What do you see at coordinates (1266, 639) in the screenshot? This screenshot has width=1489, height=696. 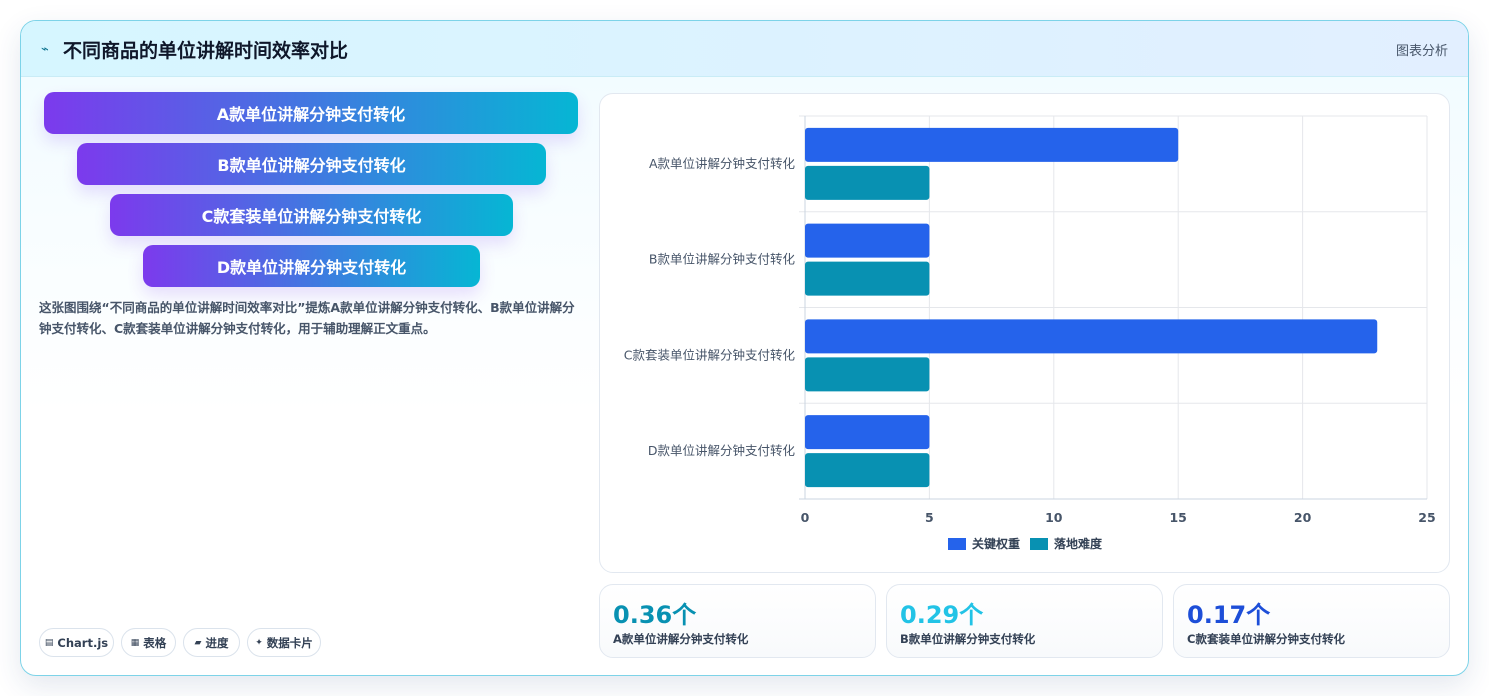 I see `stat-label: C款套装单位讲解分钟支付转化` at bounding box center [1266, 639].